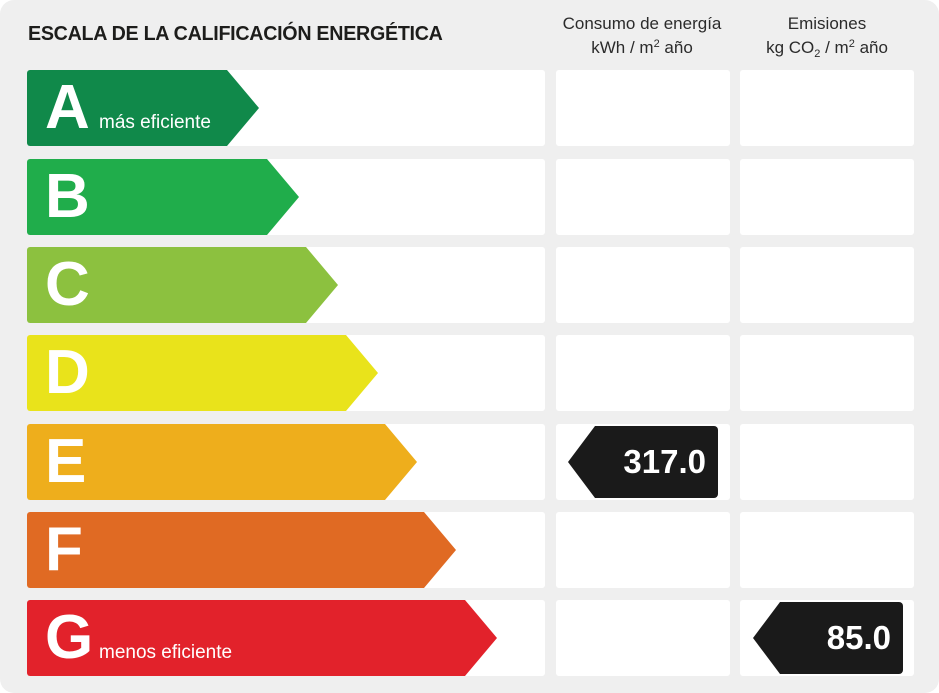  Describe the element at coordinates (664, 461) in the screenshot. I see `consumption-value: 317.0` at that location.